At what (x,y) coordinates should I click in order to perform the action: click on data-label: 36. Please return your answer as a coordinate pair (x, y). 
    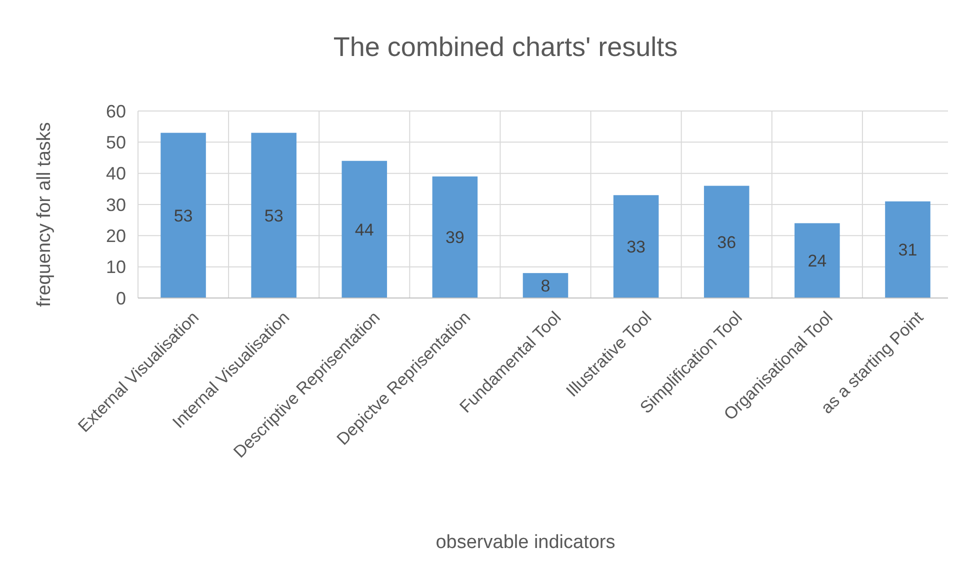
    Looking at the image, I should click on (726, 242).